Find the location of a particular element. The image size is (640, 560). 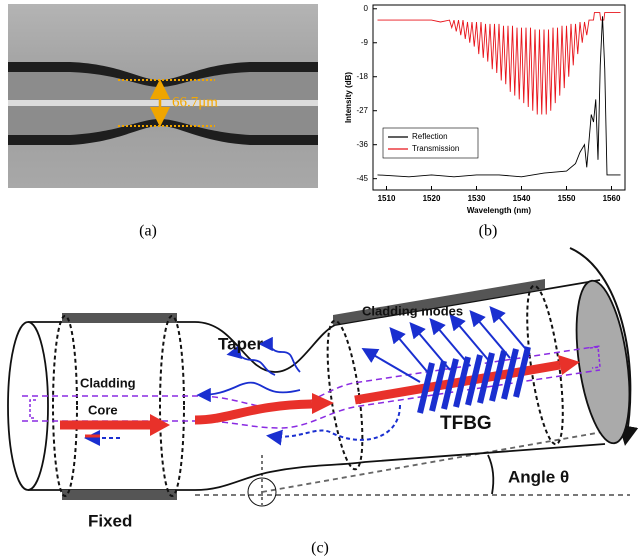

grating is located at coordinates (474, 380).